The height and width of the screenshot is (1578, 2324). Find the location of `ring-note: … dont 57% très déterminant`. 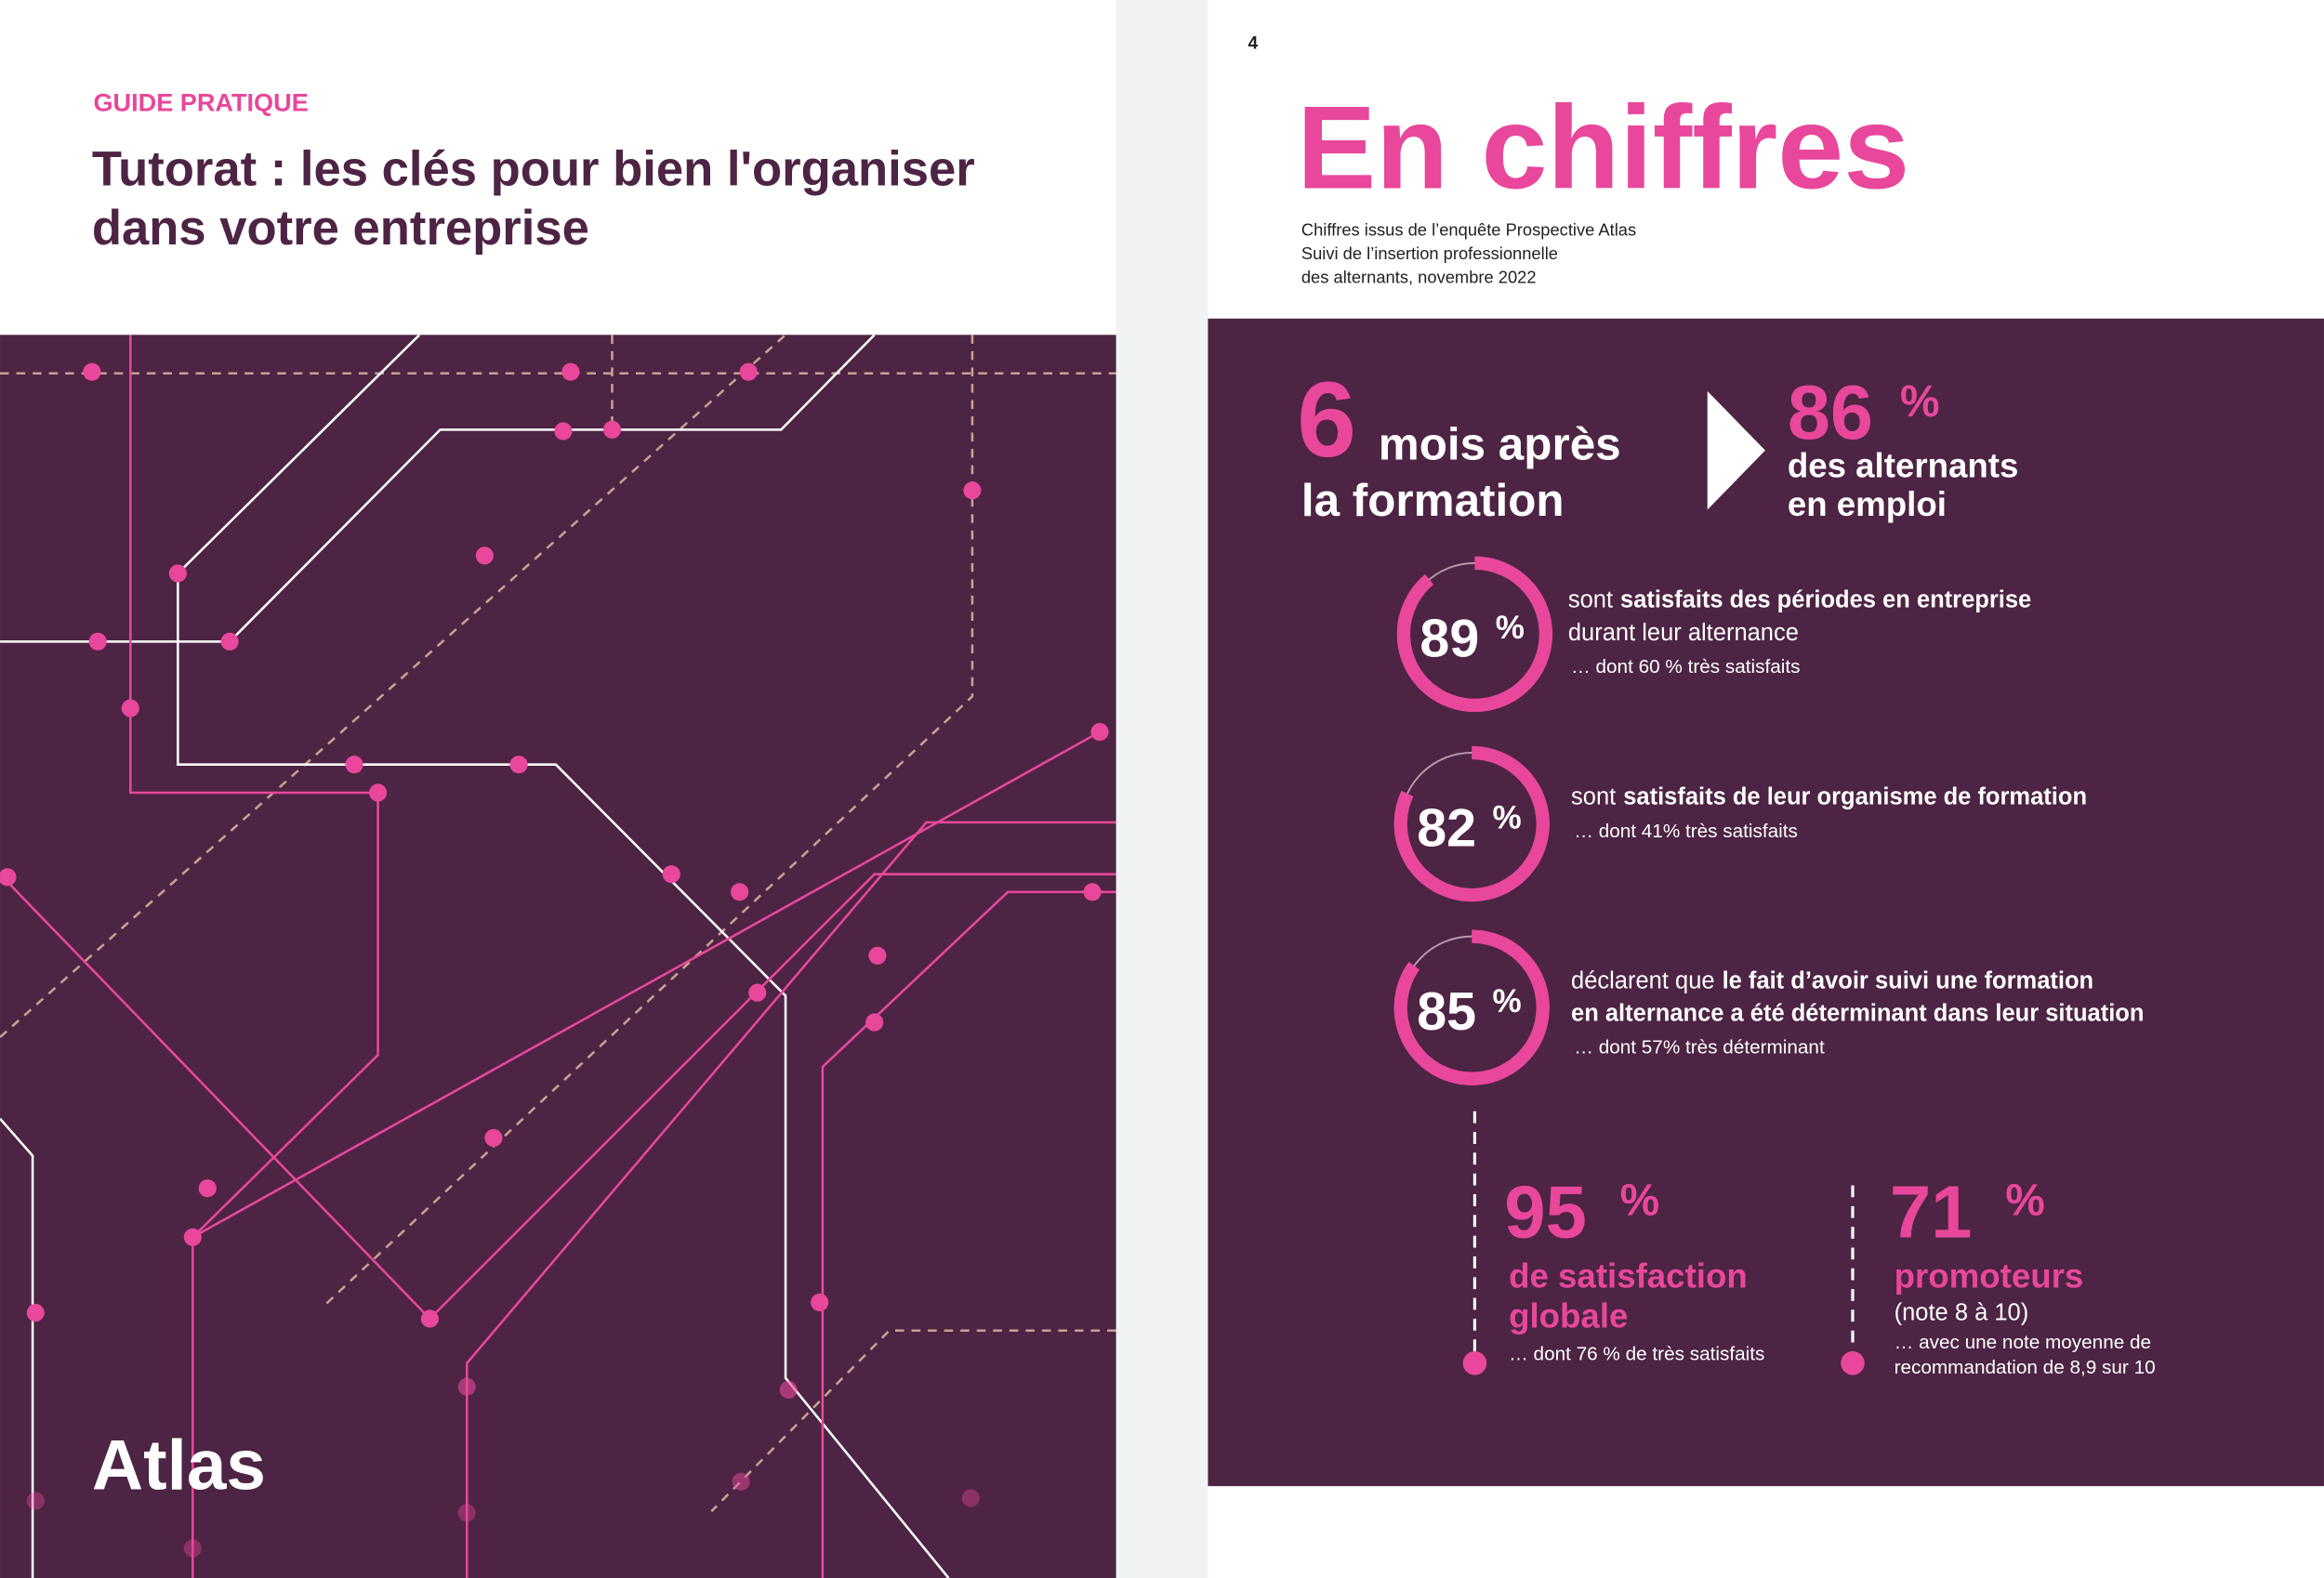

ring-note: … dont 57% très déterminant is located at coordinates (1699, 1048).